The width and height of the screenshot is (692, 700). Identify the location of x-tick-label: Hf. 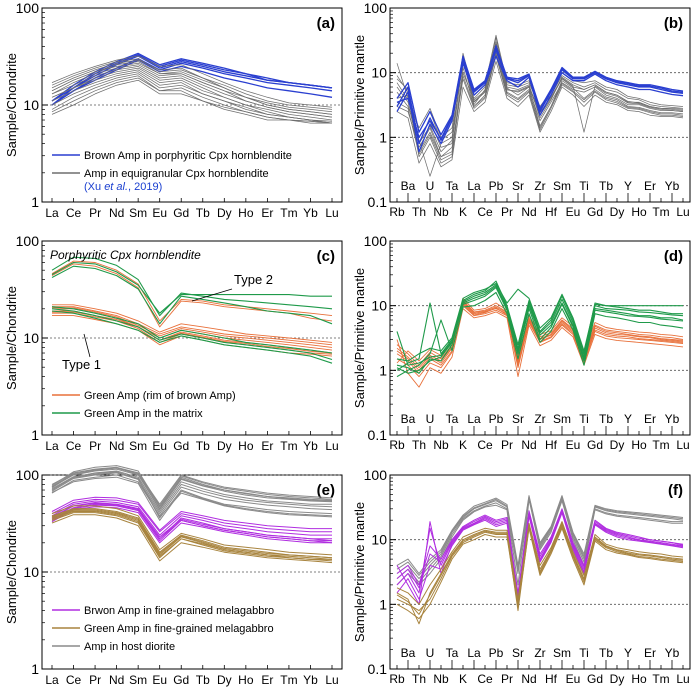
(551, 212).